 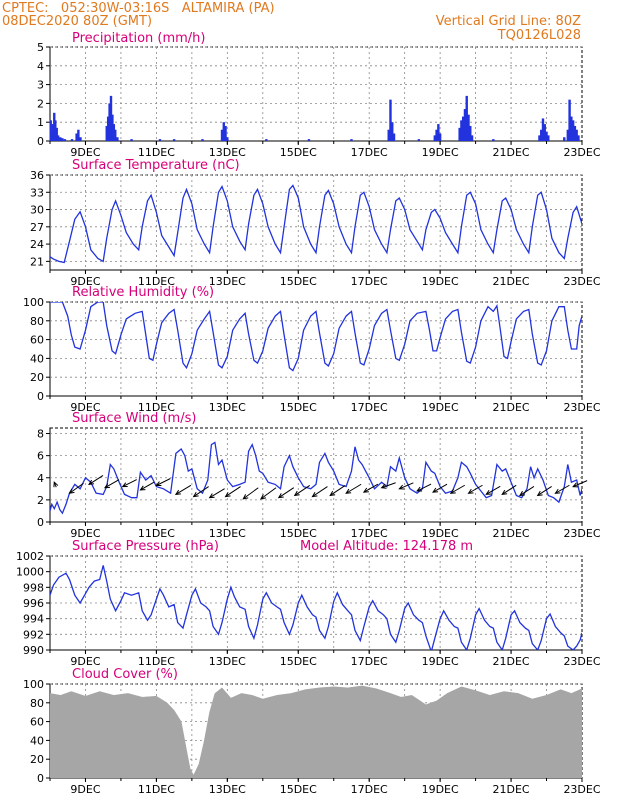 I want to click on wind-ytick-label: 0, so click(x=40, y=522).